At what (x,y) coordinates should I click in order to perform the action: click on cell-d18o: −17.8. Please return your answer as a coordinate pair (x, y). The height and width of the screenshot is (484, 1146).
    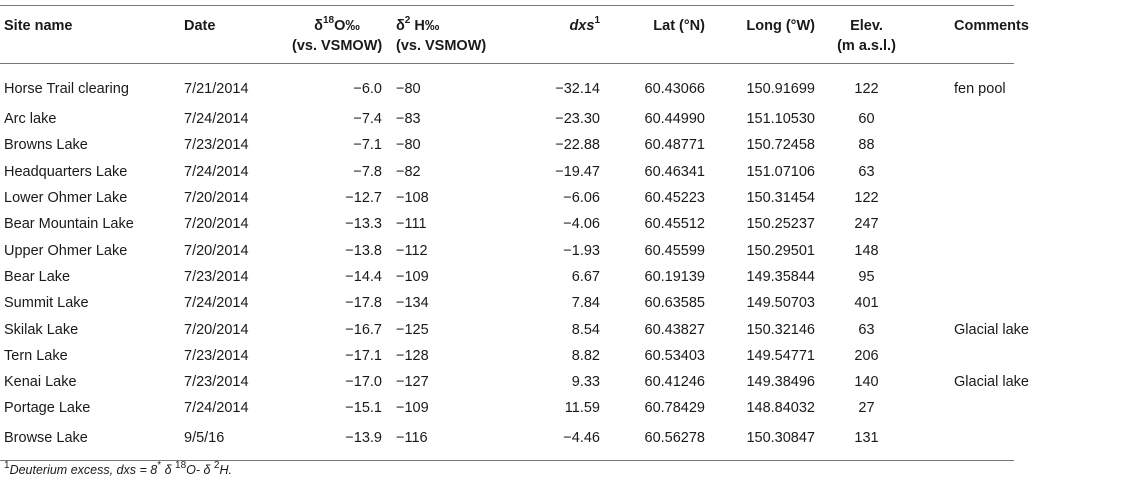
    Looking at the image, I should click on (363, 303).